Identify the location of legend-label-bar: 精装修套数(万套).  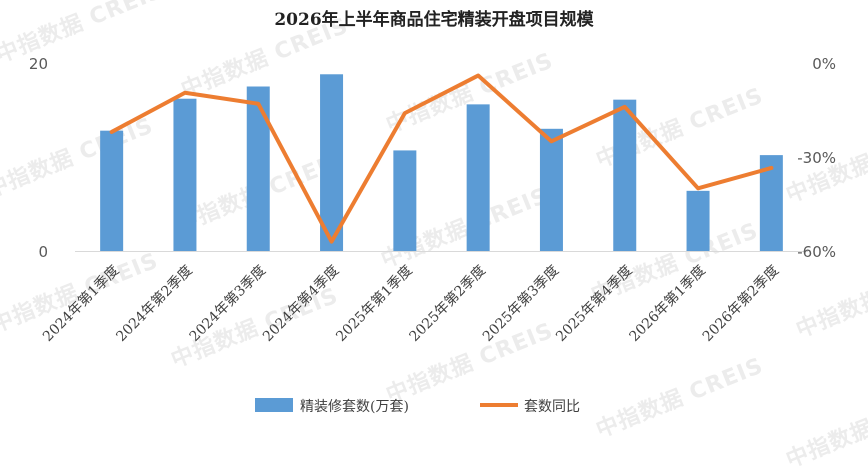
(354, 407).